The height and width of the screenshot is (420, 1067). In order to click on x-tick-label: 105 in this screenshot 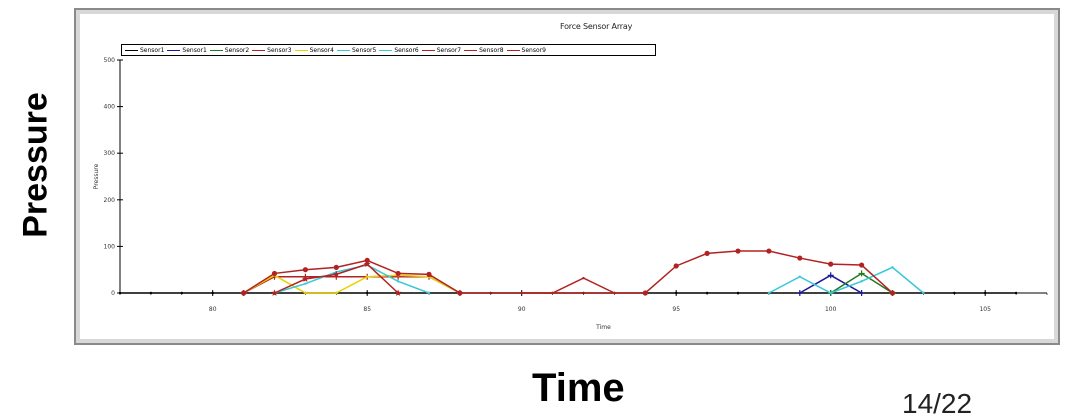, I will do `click(985, 309)`.